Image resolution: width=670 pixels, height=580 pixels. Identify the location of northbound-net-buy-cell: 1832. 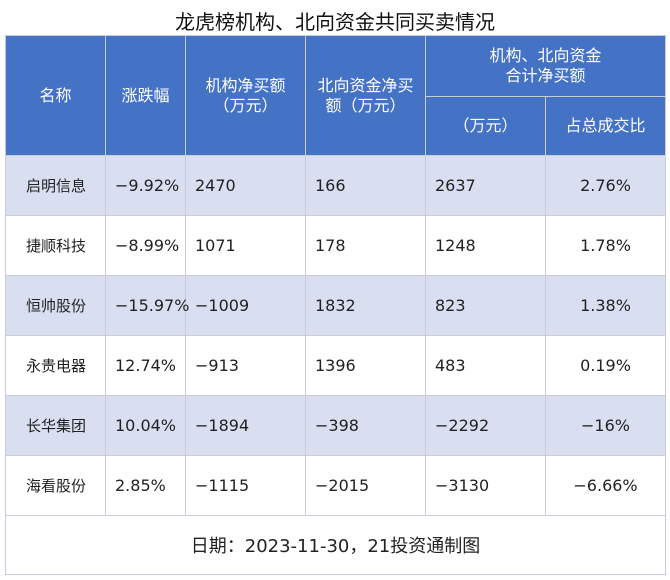
(365, 305).